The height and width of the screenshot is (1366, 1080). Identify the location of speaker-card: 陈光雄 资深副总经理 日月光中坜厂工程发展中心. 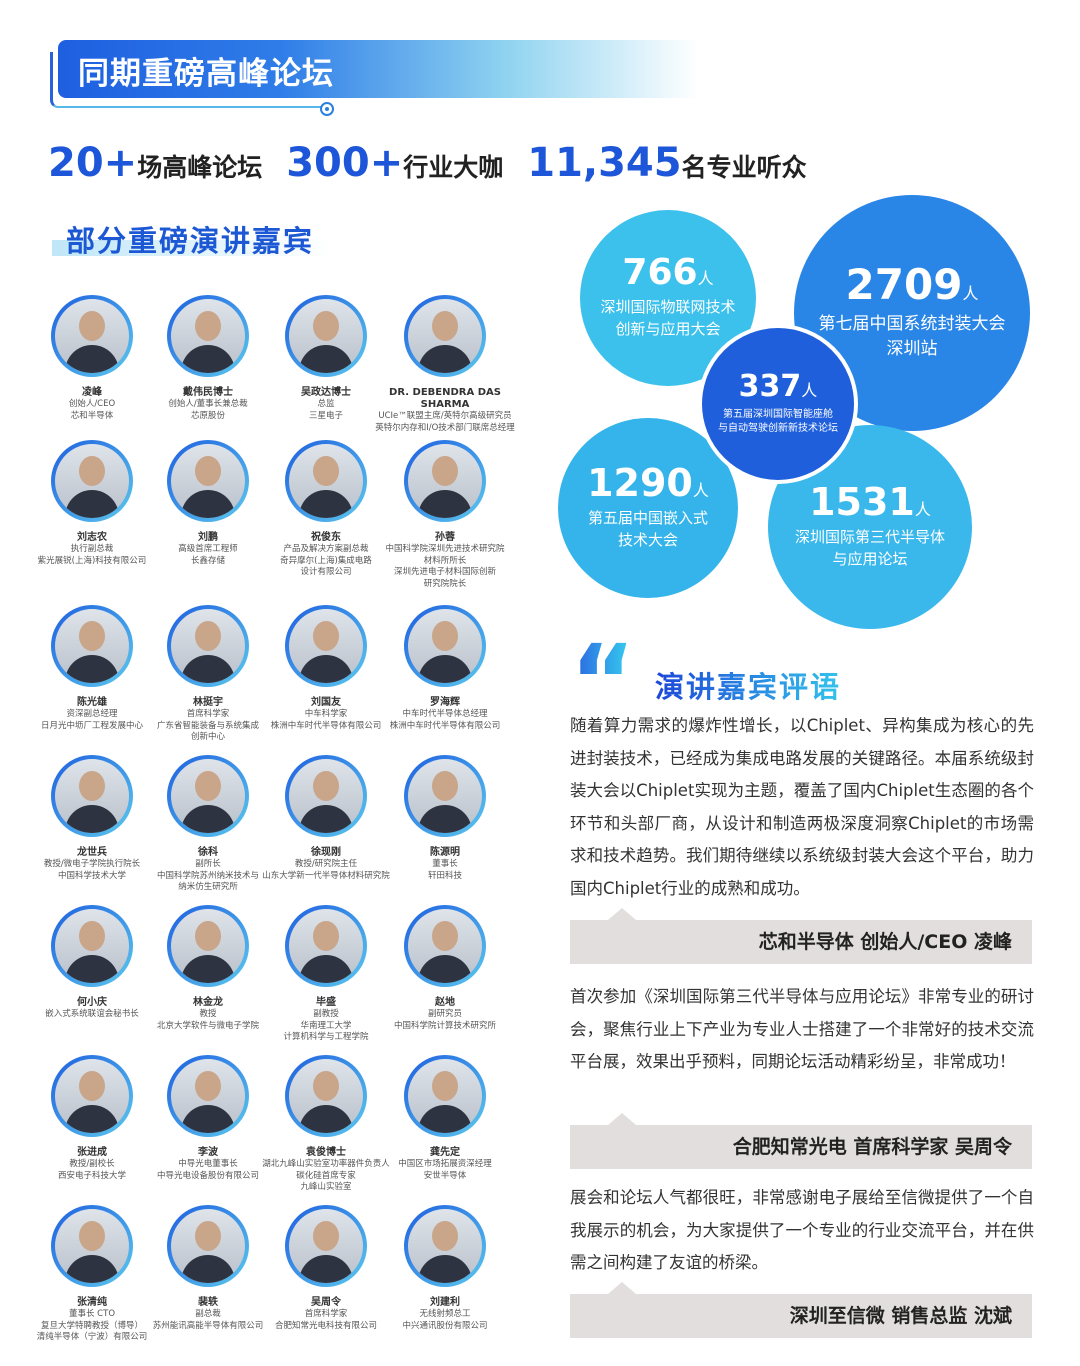
(92, 668).